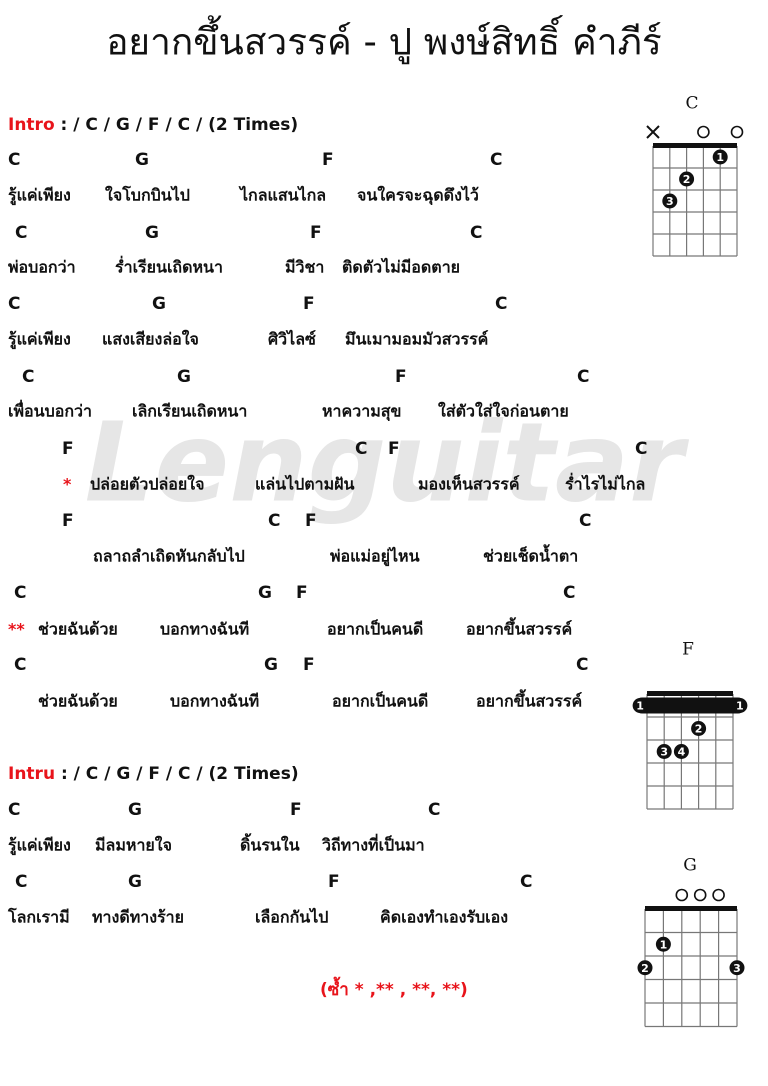 The image size is (768, 1086). Describe the element at coordinates (150, 339) in the screenshot. I see `lyric: แสงเสียงล่อใจ` at that location.